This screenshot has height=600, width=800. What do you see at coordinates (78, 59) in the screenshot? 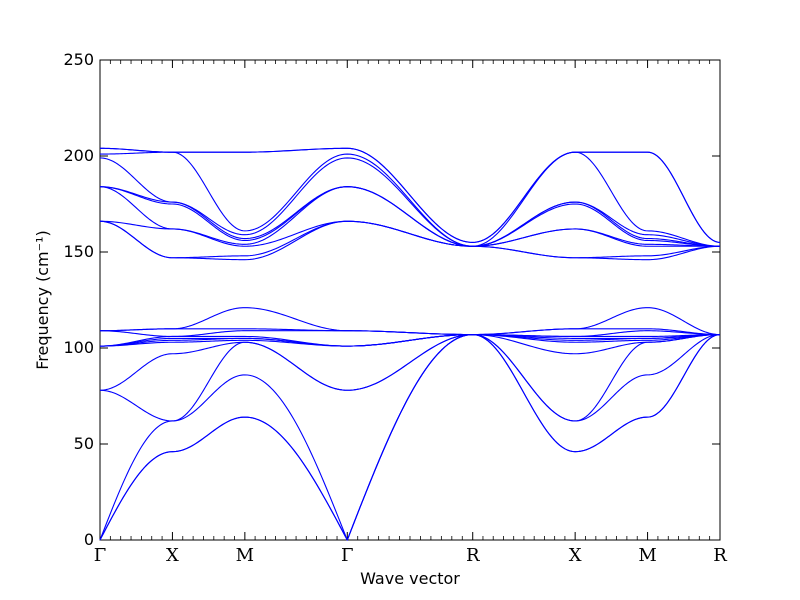
I see `y-tick-label: 250` at bounding box center [78, 59].